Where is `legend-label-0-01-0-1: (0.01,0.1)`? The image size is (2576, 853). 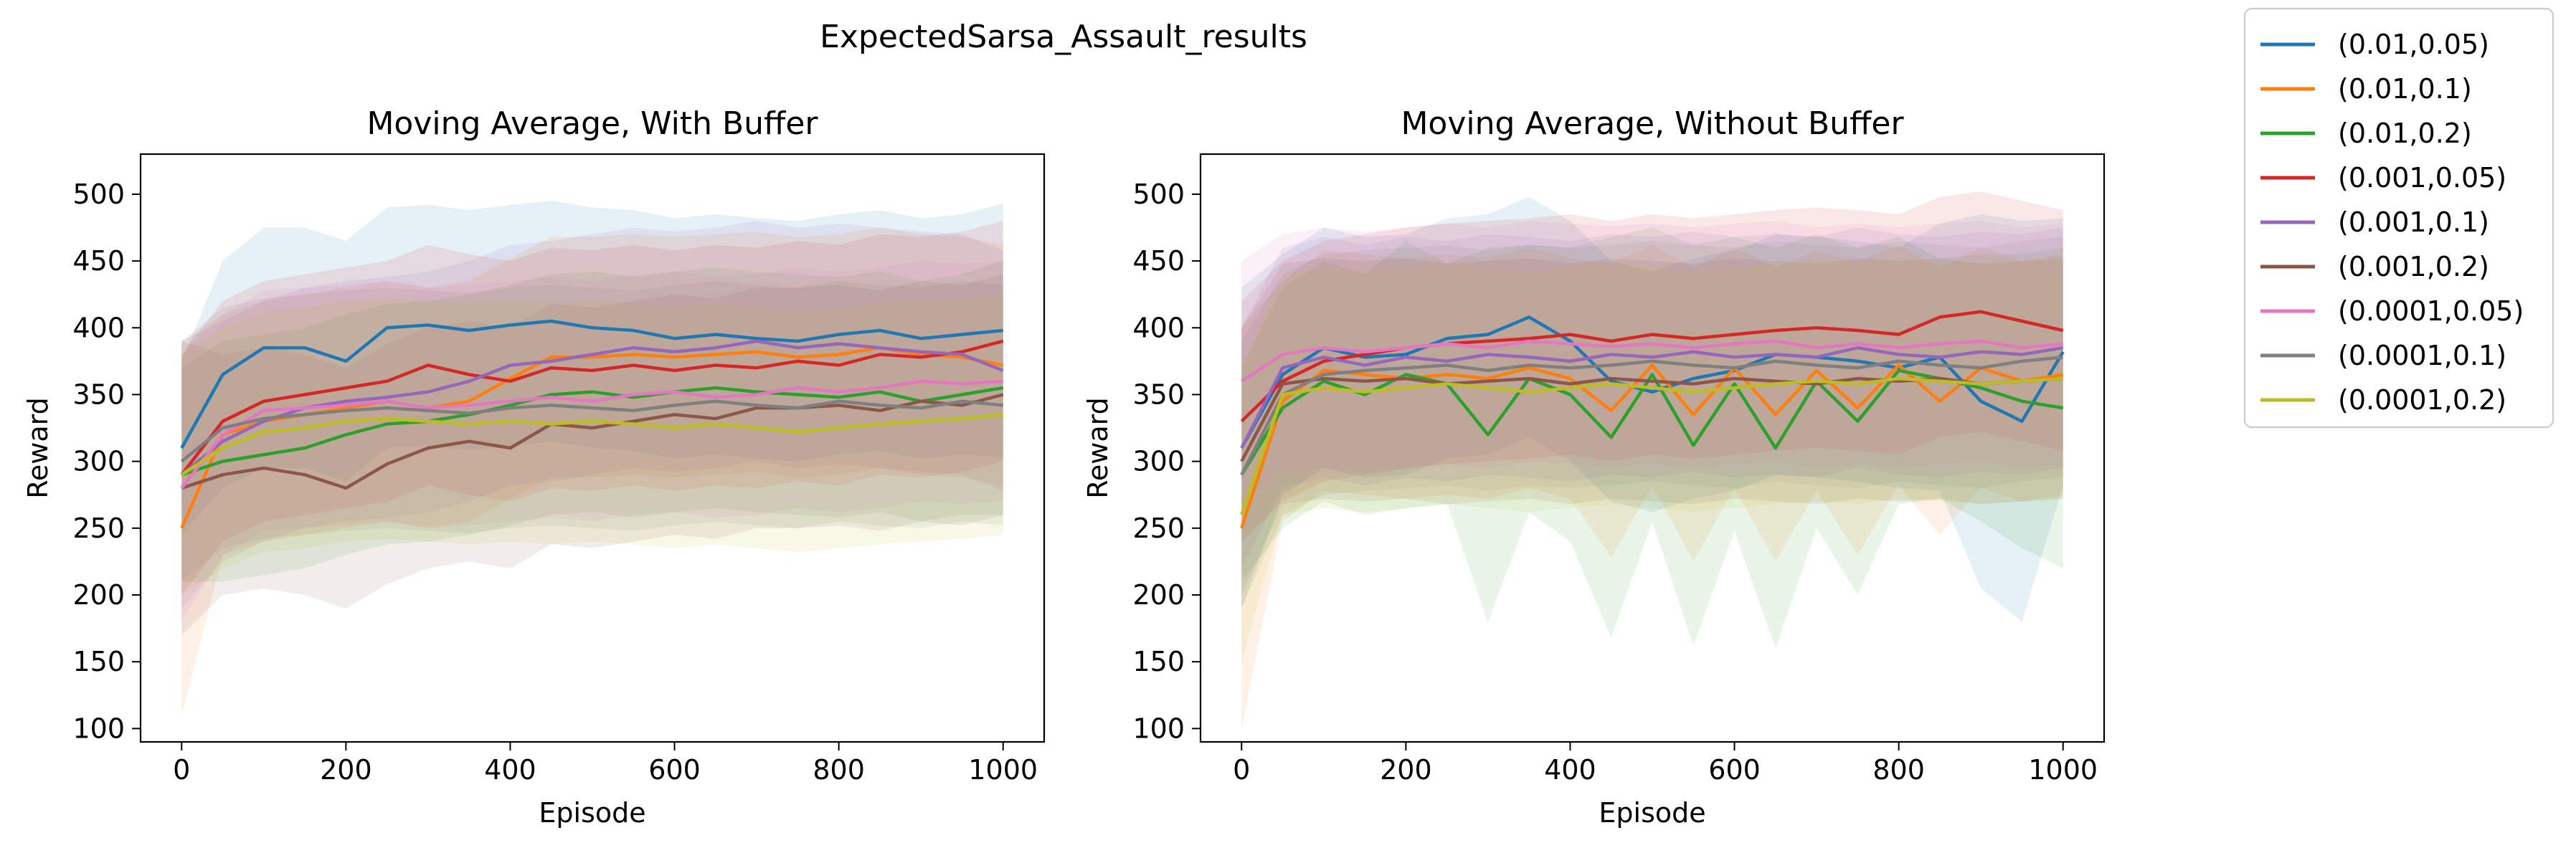 legend-label-0-01-0-1: (0.01,0.1) is located at coordinates (2405, 89).